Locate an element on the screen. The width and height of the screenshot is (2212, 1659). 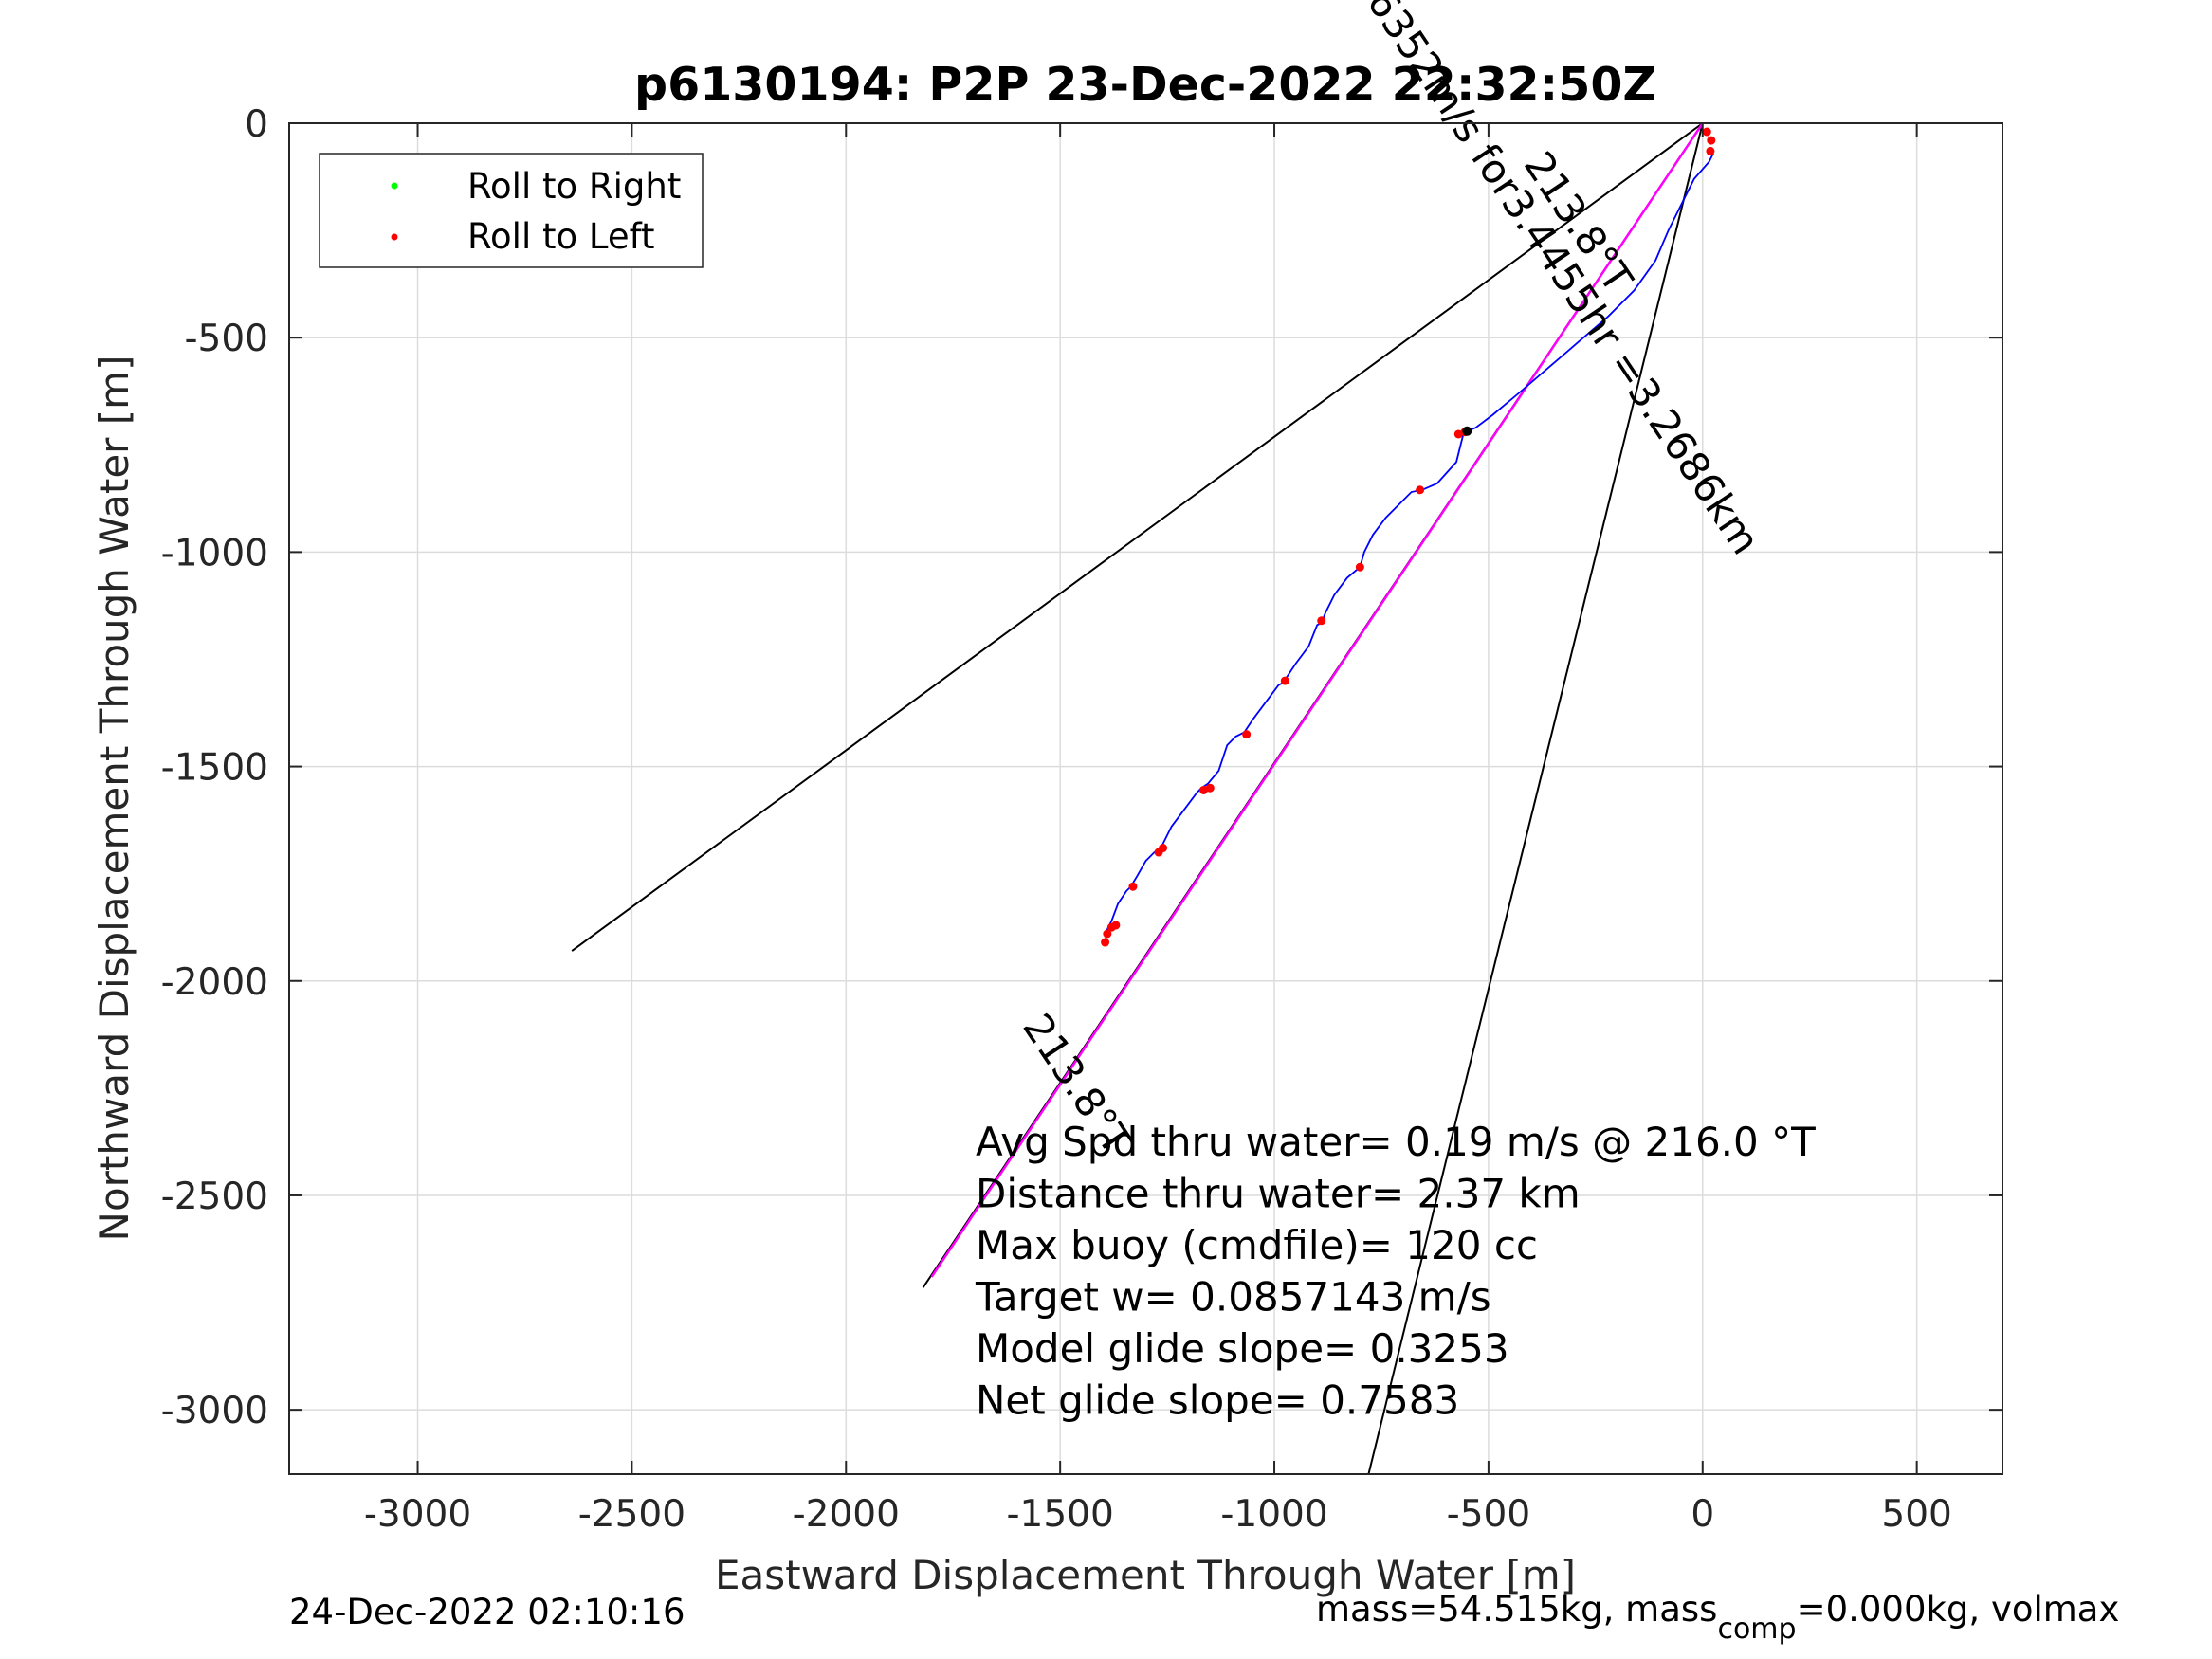
annotation-line: Target w= 0.0857143 m/s is located at coordinates (1233, 1297).